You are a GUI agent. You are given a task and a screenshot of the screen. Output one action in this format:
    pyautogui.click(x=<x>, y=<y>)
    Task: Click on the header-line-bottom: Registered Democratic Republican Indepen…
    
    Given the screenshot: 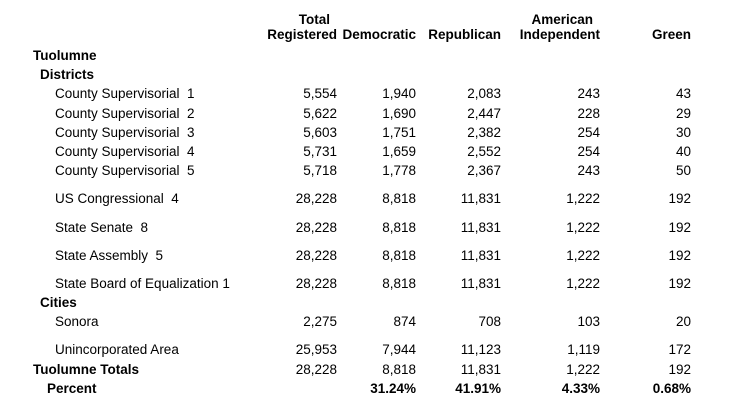 What is the action you would take?
    pyautogui.click(x=372, y=34)
    